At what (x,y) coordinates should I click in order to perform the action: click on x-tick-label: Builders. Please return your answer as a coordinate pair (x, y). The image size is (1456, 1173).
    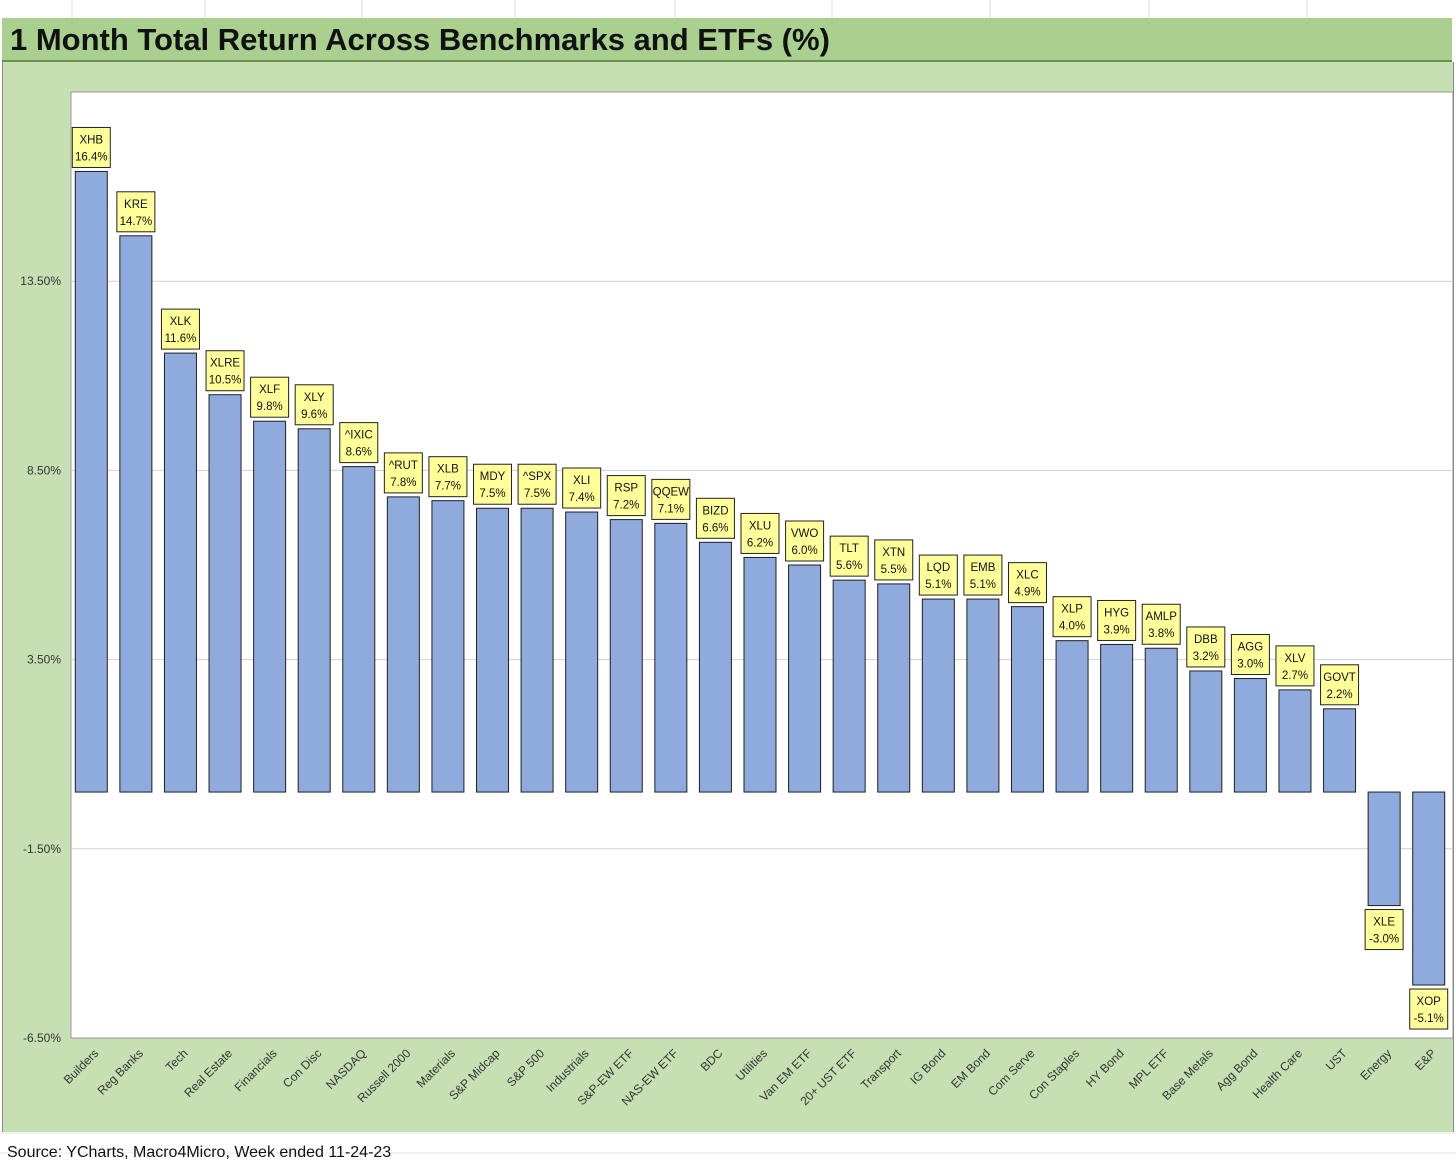
    Looking at the image, I should click on (81, 1066).